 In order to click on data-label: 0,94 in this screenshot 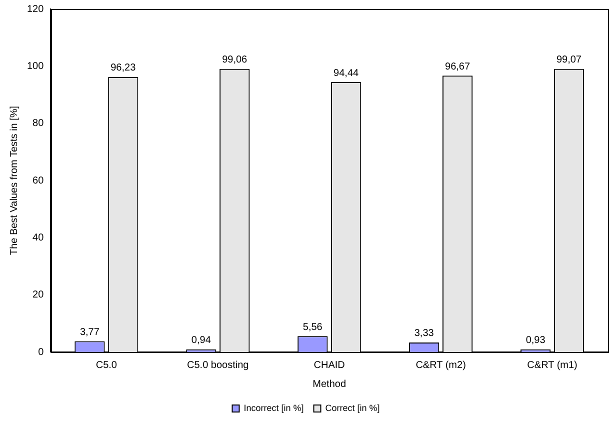, I will do `click(201, 340)`.